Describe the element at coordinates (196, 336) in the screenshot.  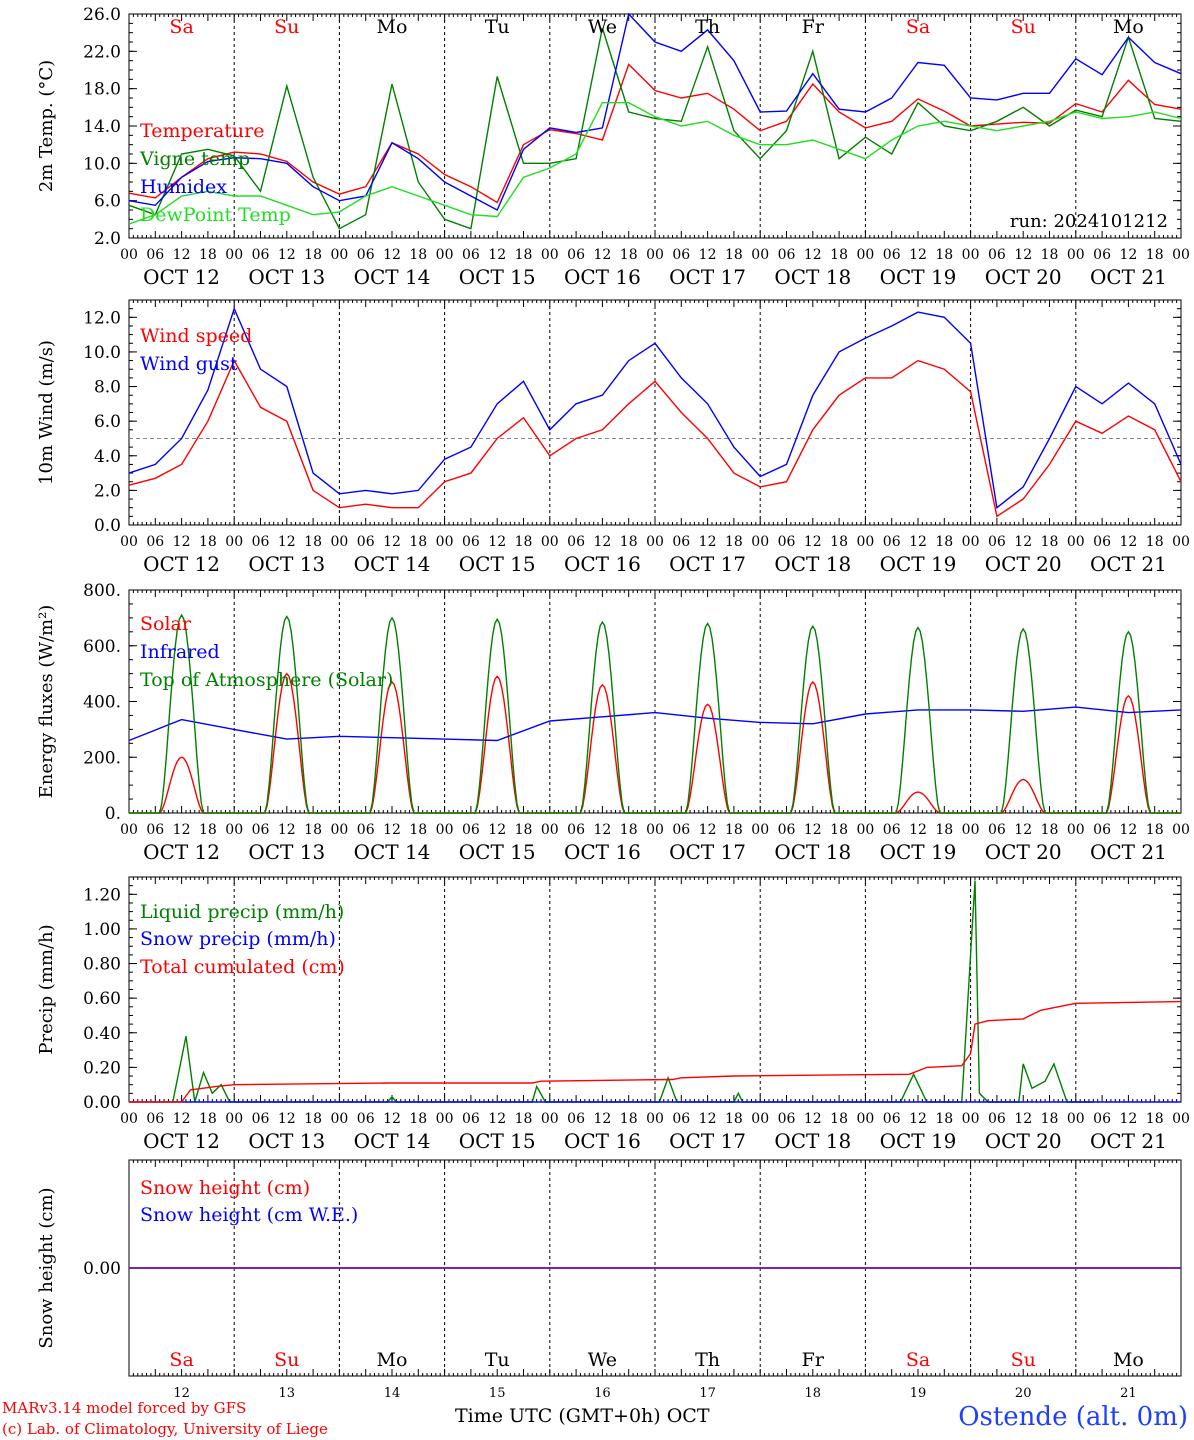
I see `legend-entry: Wind speed` at that location.